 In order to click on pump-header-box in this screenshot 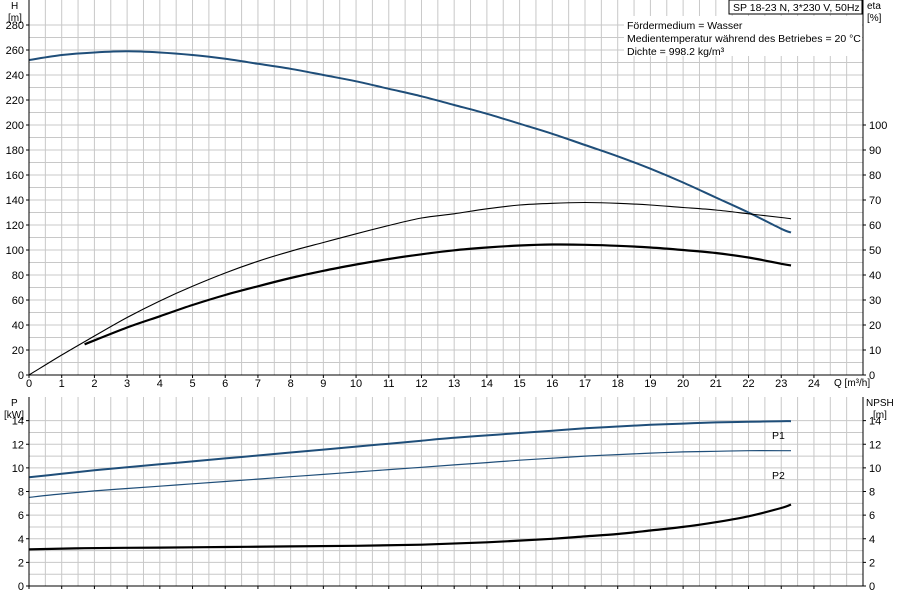, I will do `click(795, 7)`.